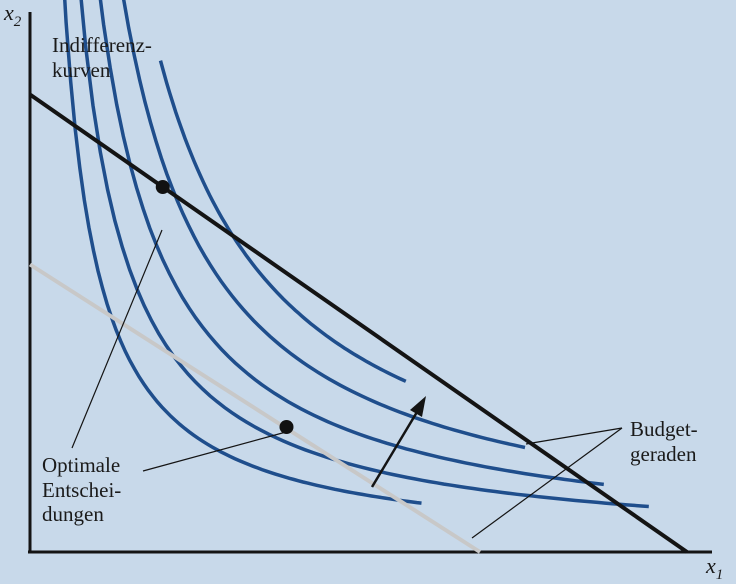 Image resolution: width=736 pixels, height=584 pixels. I want to click on optimal-leader-line-upper, so click(117, 339).